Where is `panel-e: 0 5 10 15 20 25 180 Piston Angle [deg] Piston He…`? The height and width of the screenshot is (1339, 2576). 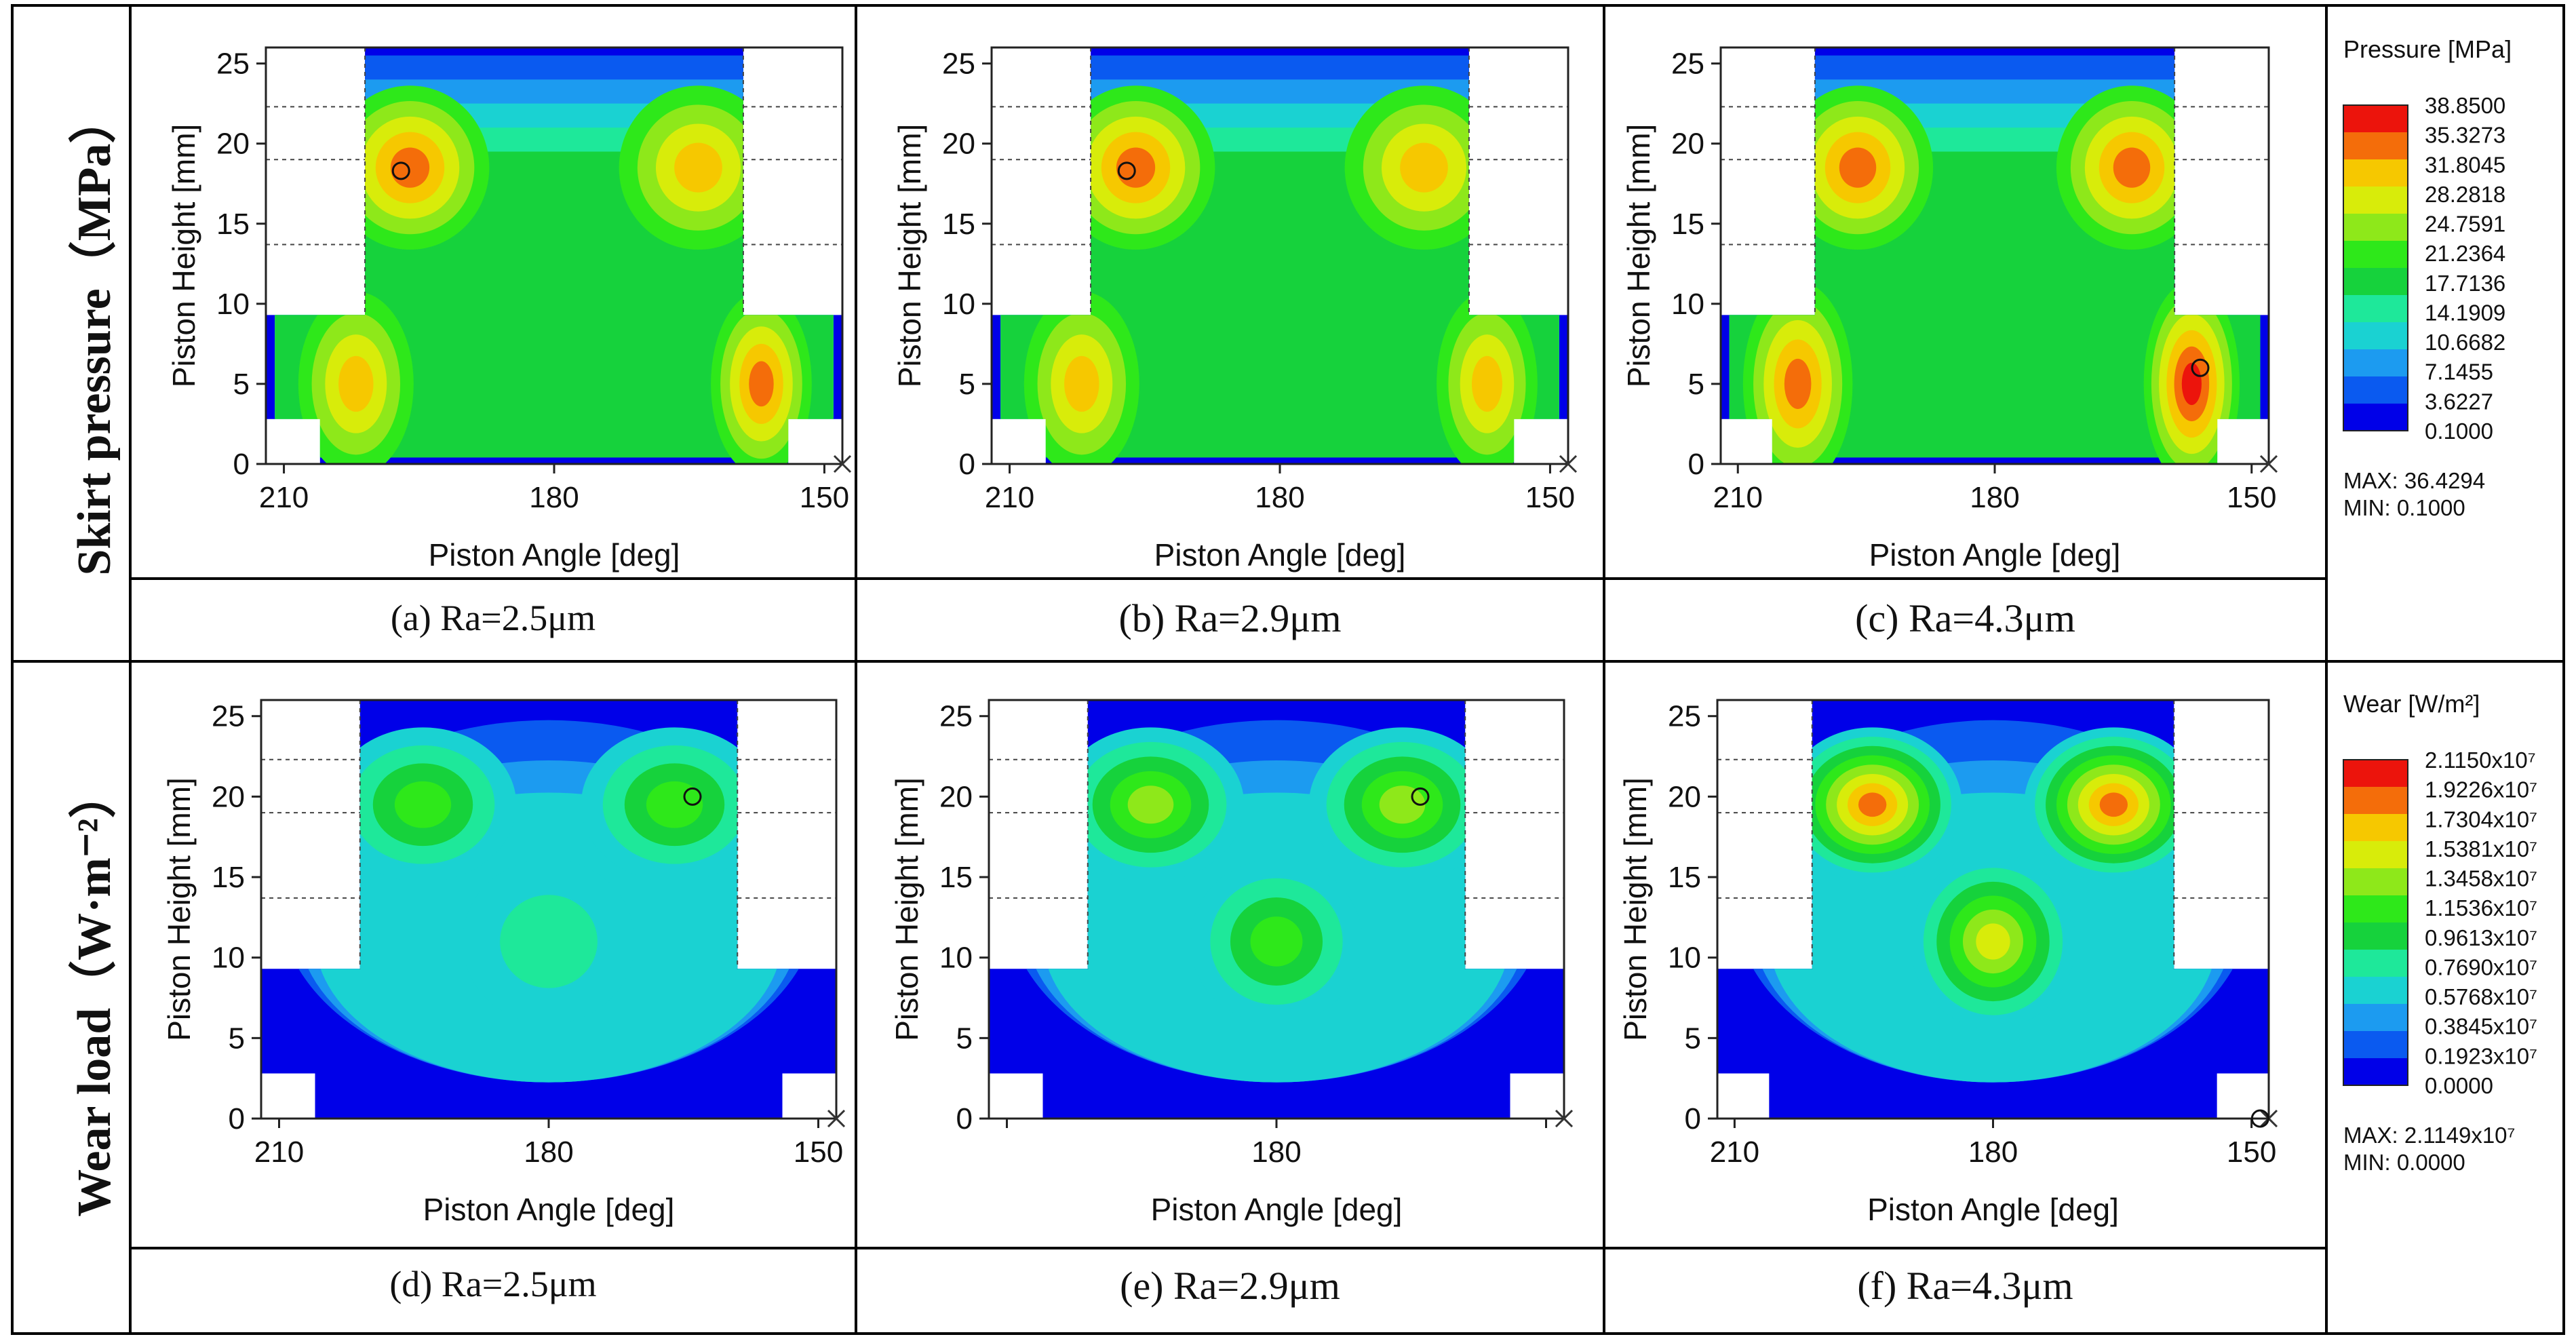 panel-e: 0 5 10 15 20 25 180 Piston Angle [deg] Piston He… is located at coordinates (1231, 963).